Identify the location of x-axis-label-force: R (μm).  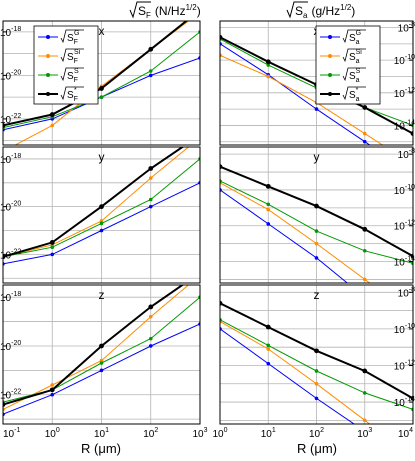
(101, 448).